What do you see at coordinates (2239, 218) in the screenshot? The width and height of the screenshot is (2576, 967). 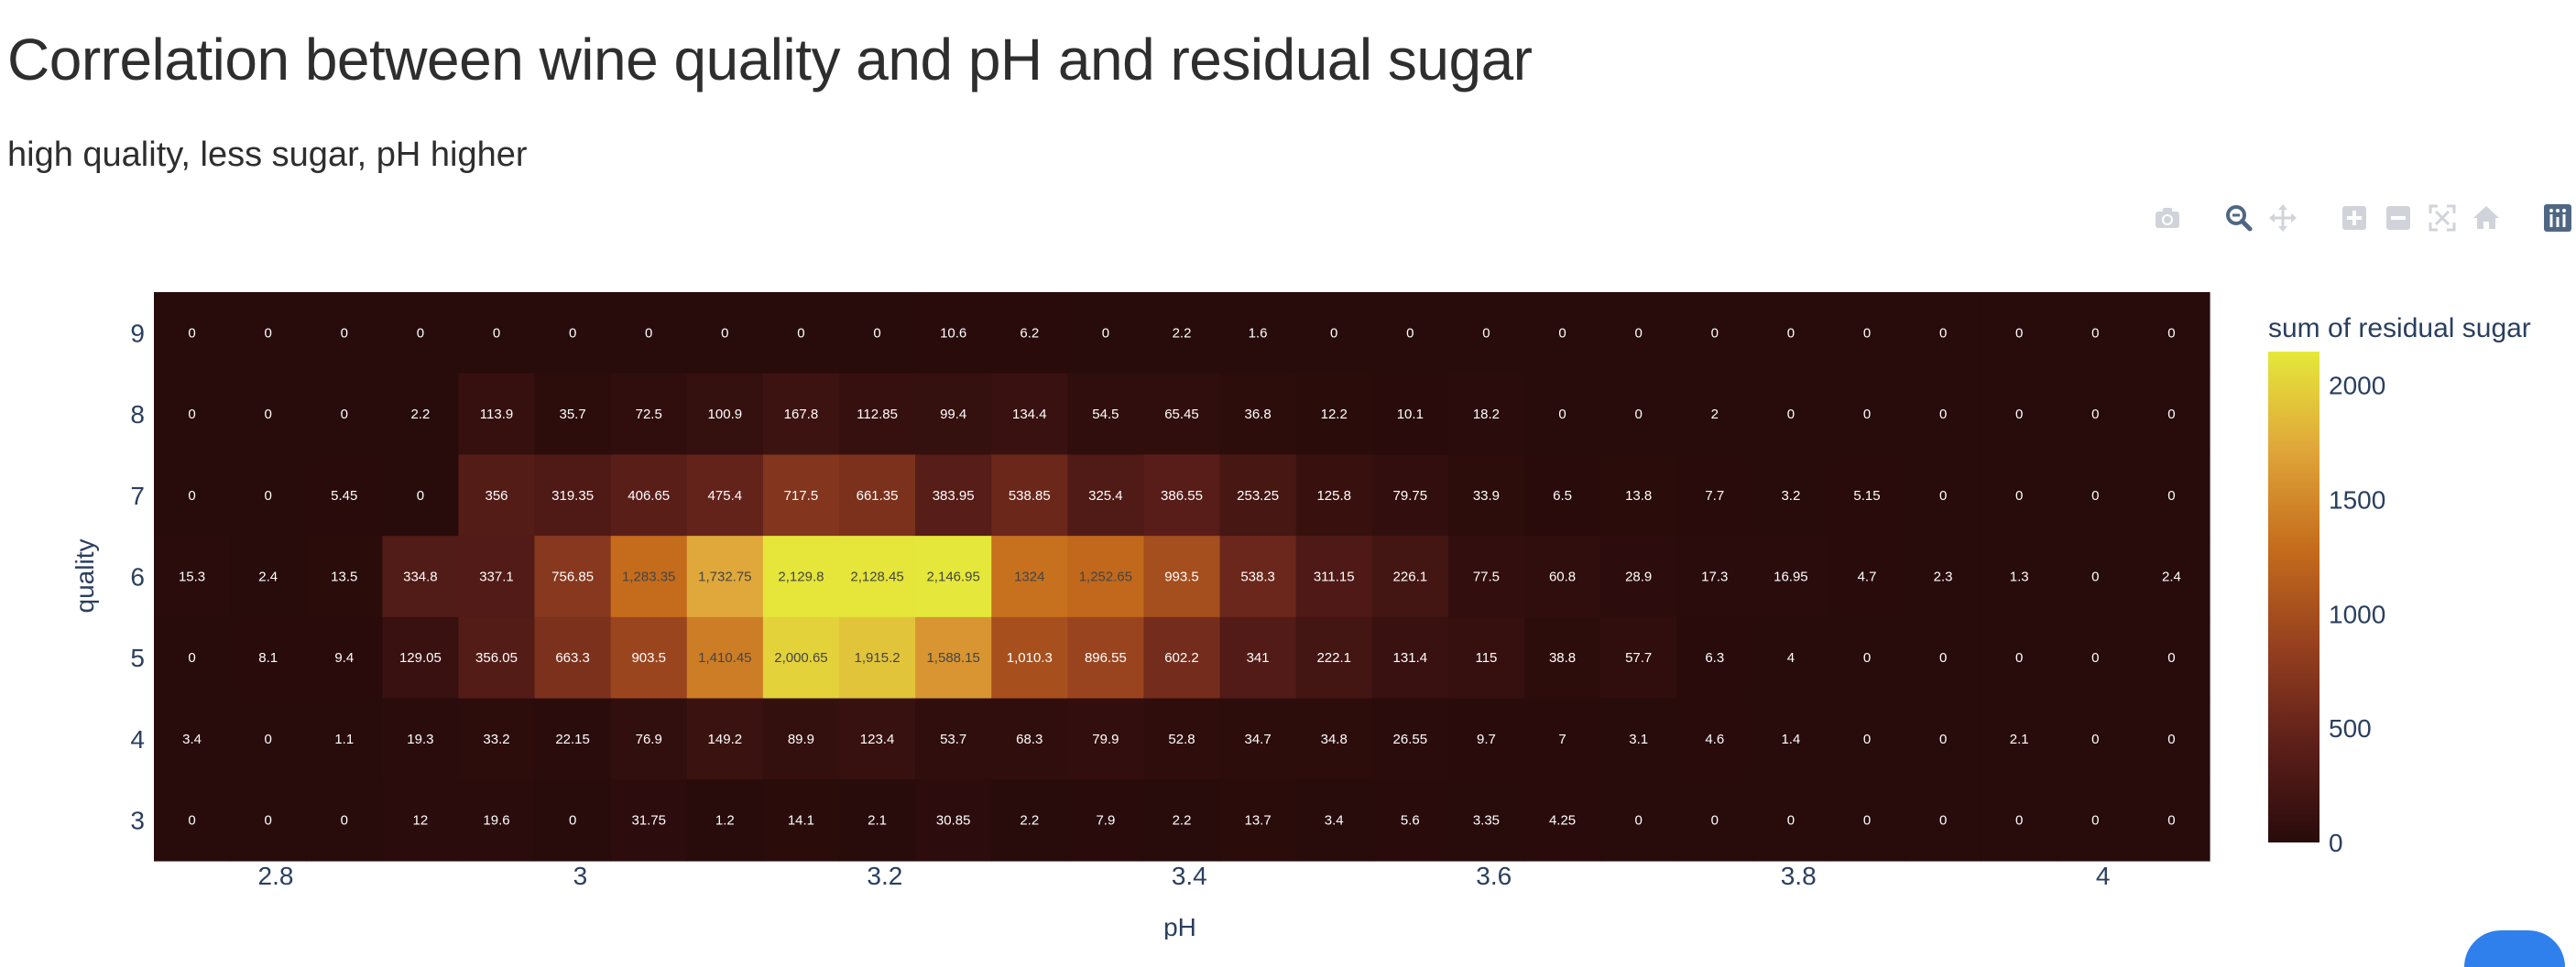 I see `zoom-icon` at bounding box center [2239, 218].